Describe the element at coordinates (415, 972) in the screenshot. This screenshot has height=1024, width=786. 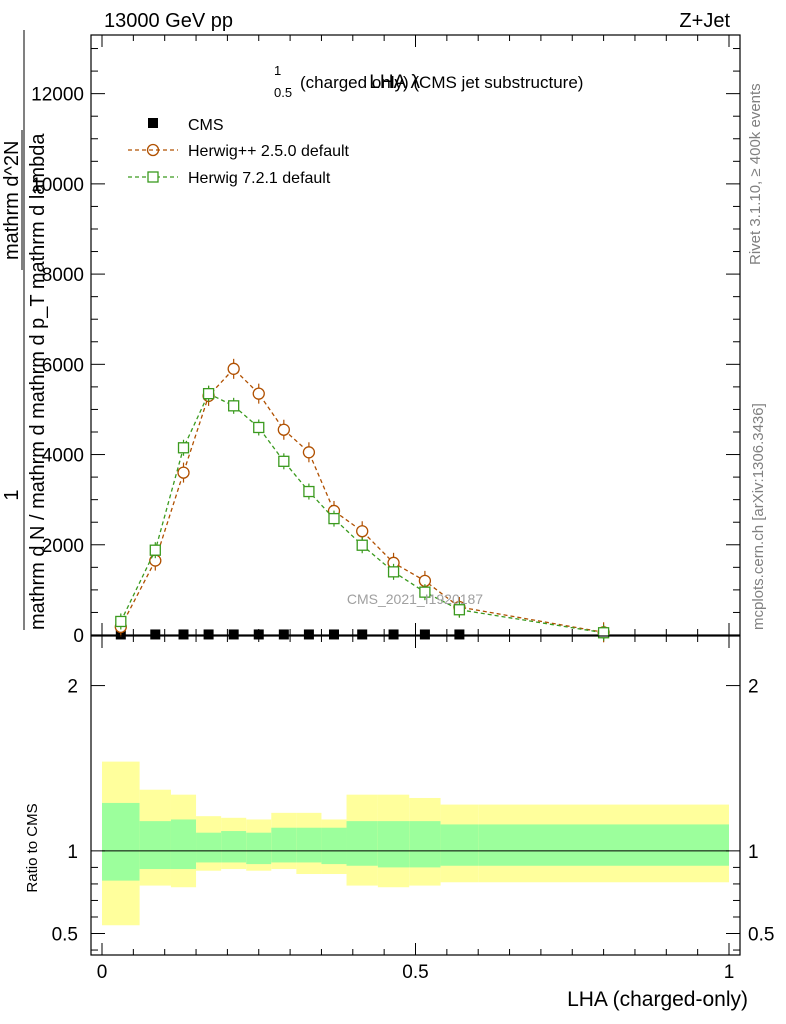
I see `x-tick-label: 0.5` at that location.